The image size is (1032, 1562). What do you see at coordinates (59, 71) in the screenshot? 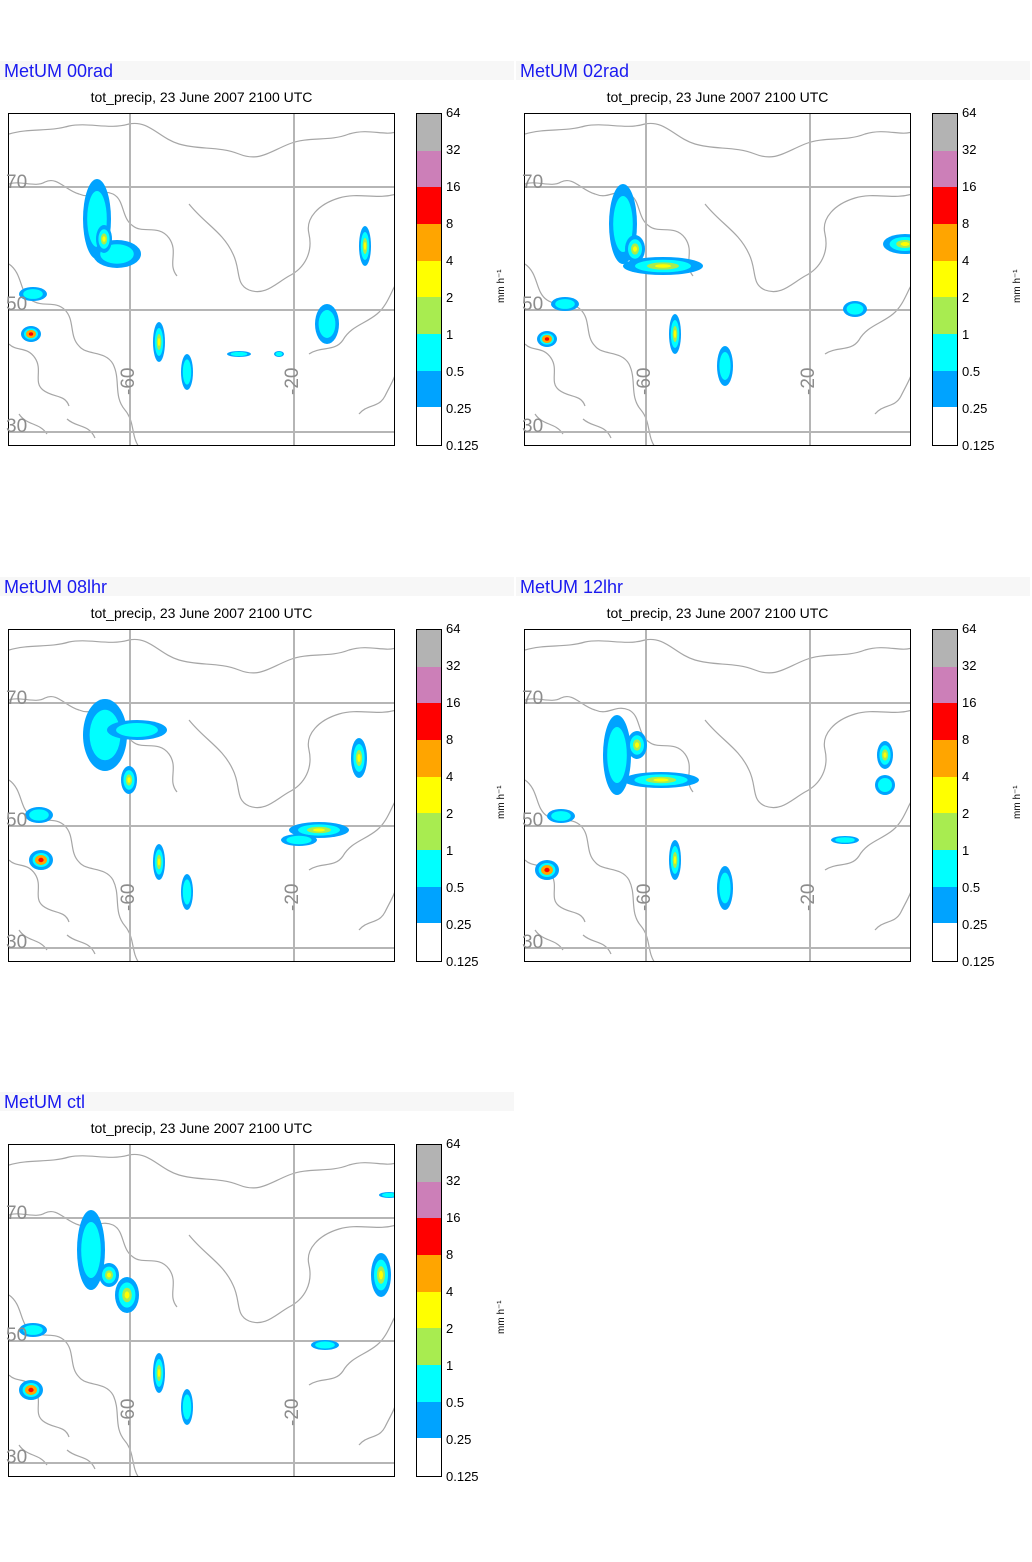
I see `panel-title: MetUM 00rad` at bounding box center [59, 71].